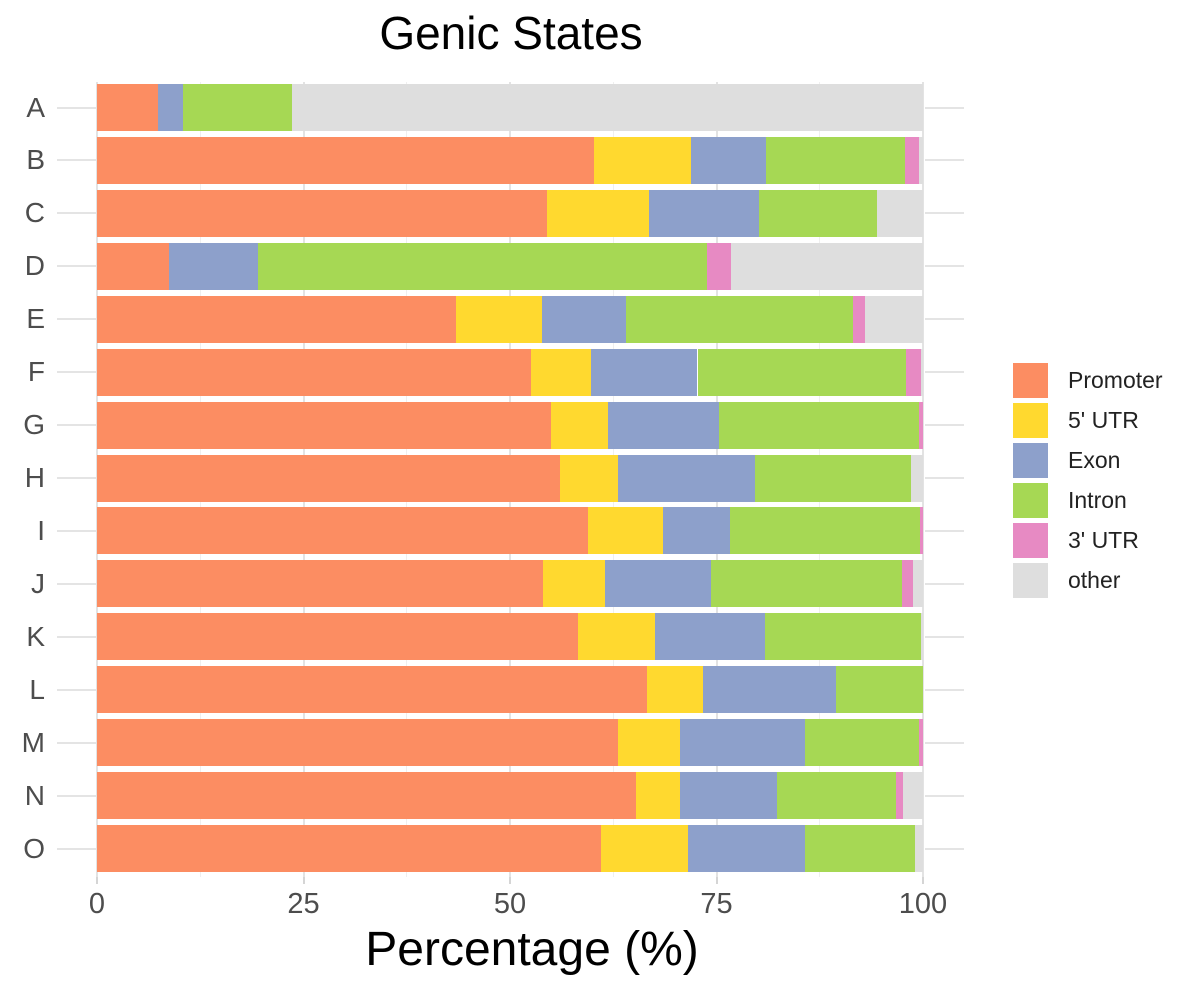  Describe the element at coordinates (34, 477) in the screenshot. I see `y-axis-label-H: H` at that location.